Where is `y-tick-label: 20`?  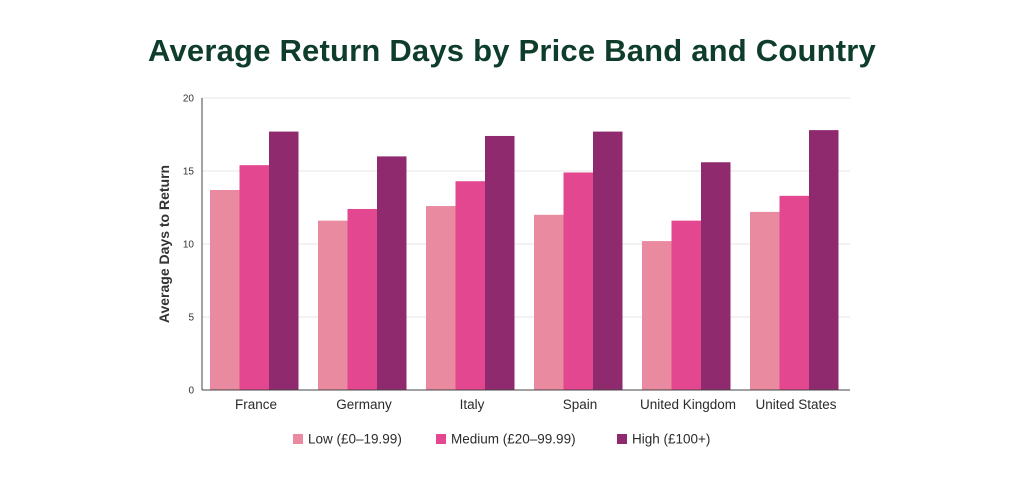
y-tick-label: 20 is located at coordinates (189, 99).